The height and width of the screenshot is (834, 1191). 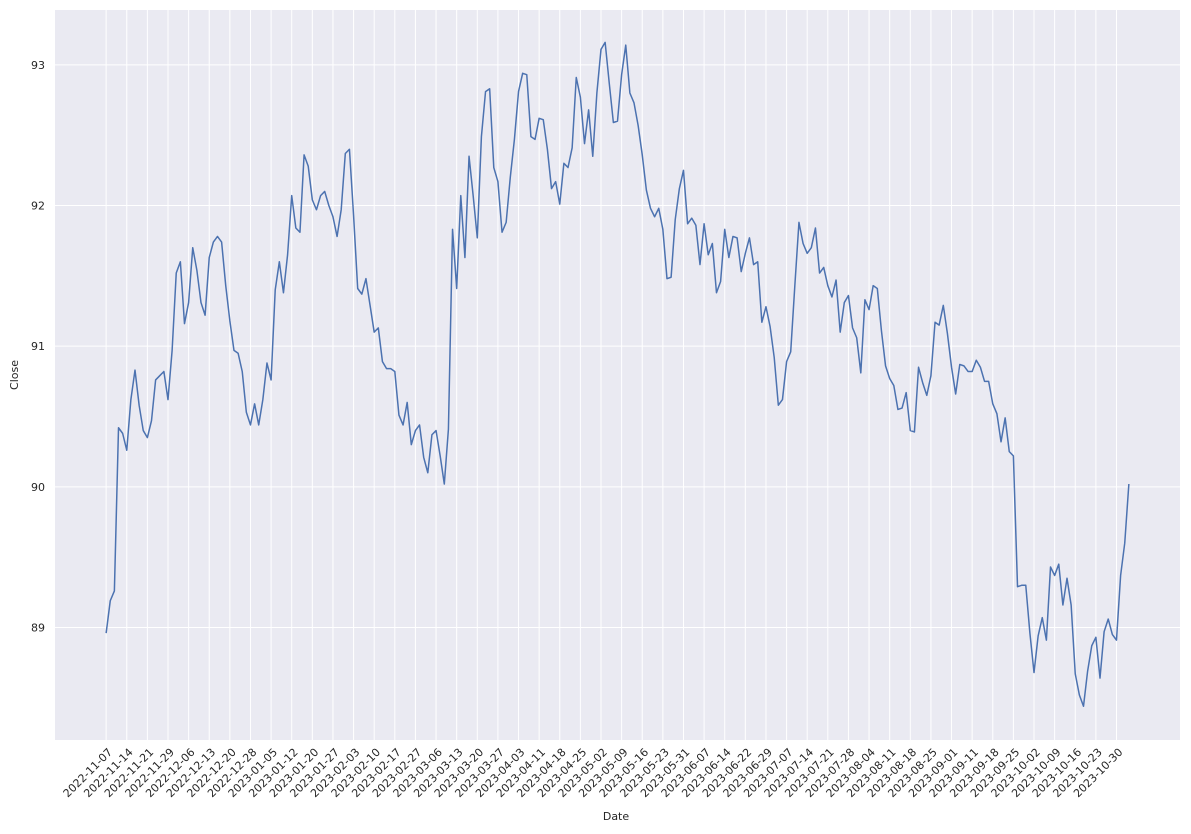 I want to click on y-tick-label: 90, so click(x=38, y=487).